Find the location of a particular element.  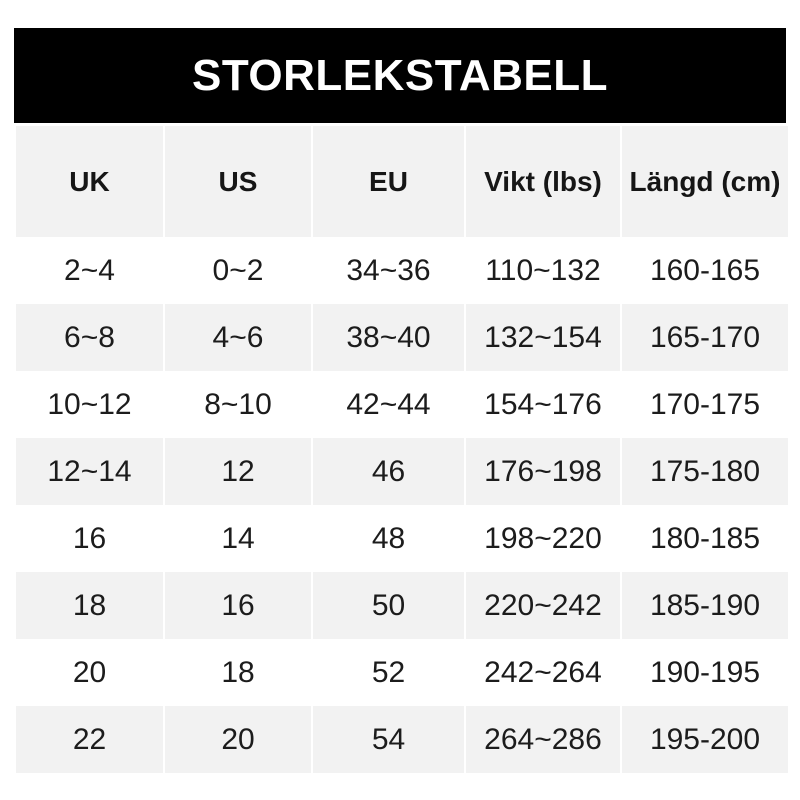

column-header-height: Längd (cm) is located at coordinates (705, 181).